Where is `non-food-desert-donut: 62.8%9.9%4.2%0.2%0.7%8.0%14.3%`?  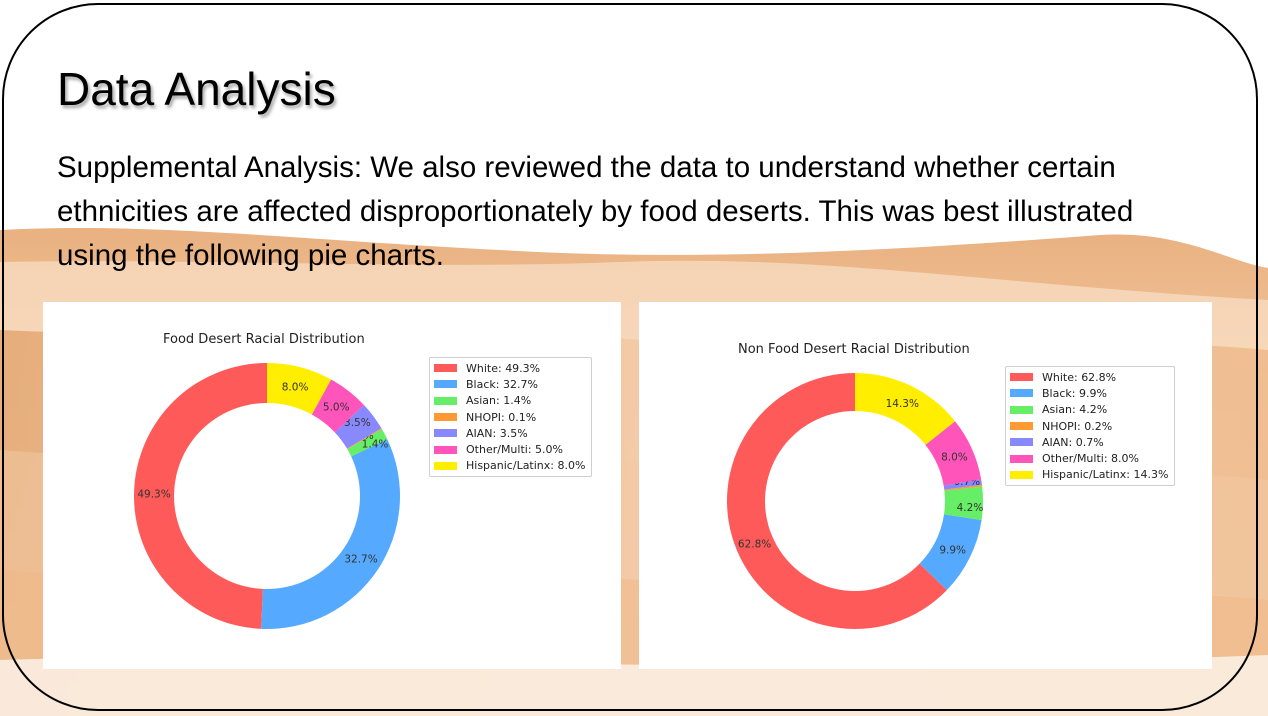 non-food-desert-donut: 62.8%9.9%4.2%0.2%0.7%8.0%14.3% is located at coordinates (855, 501).